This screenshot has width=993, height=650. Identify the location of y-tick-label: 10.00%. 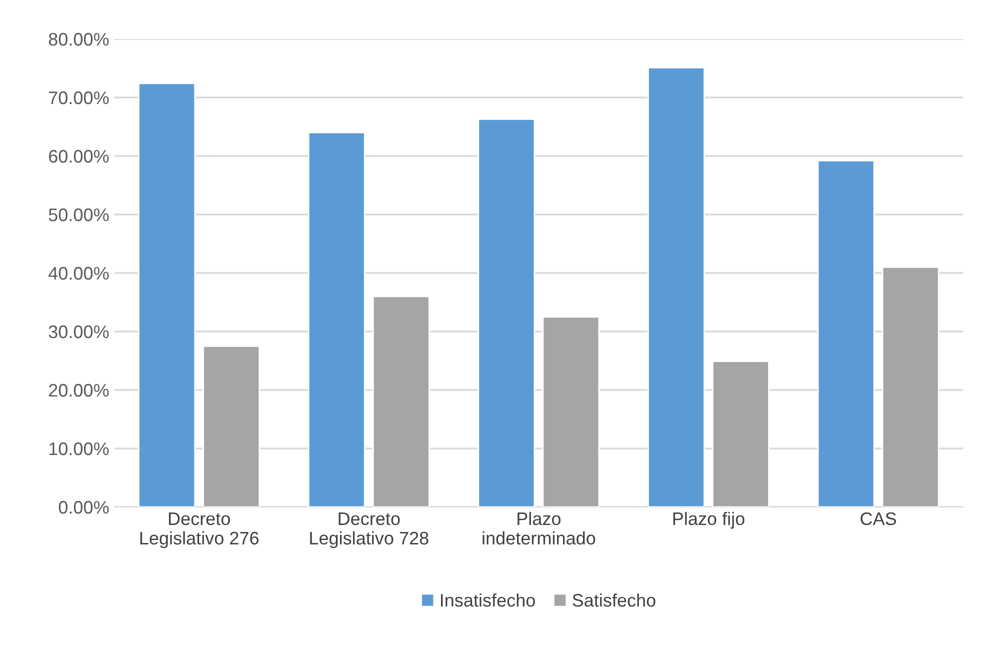
(79, 449).